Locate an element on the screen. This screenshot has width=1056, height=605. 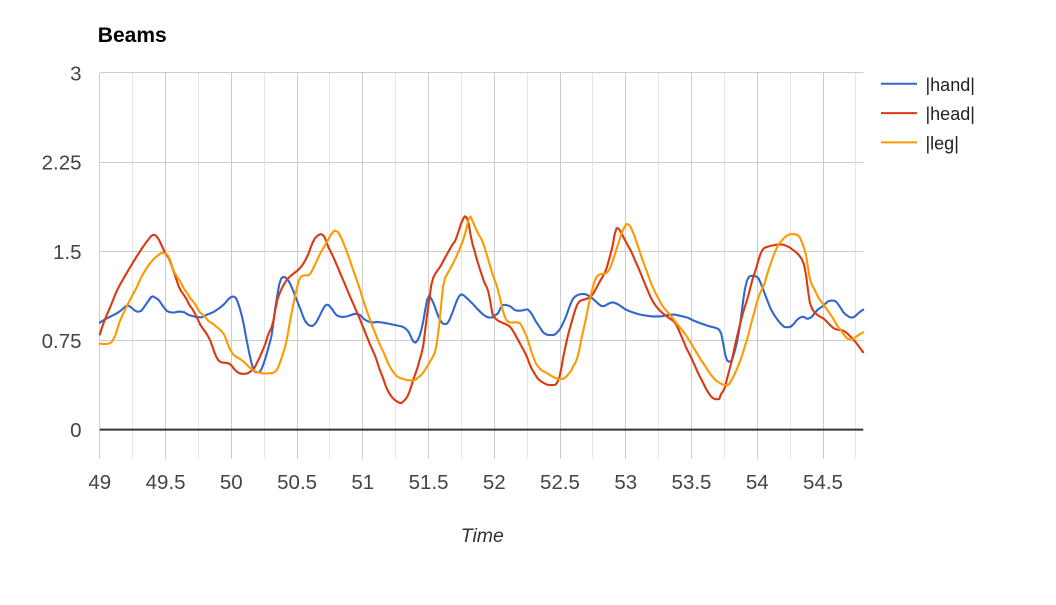
svg-text: 52.5 is located at coordinates (560, 482).